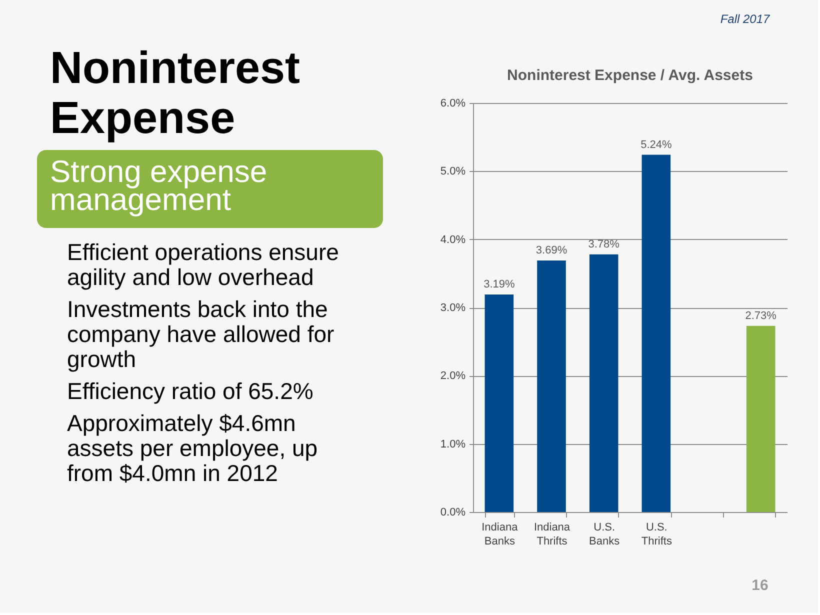  I want to click on y-tick-label: 3.0%, so click(453, 308).